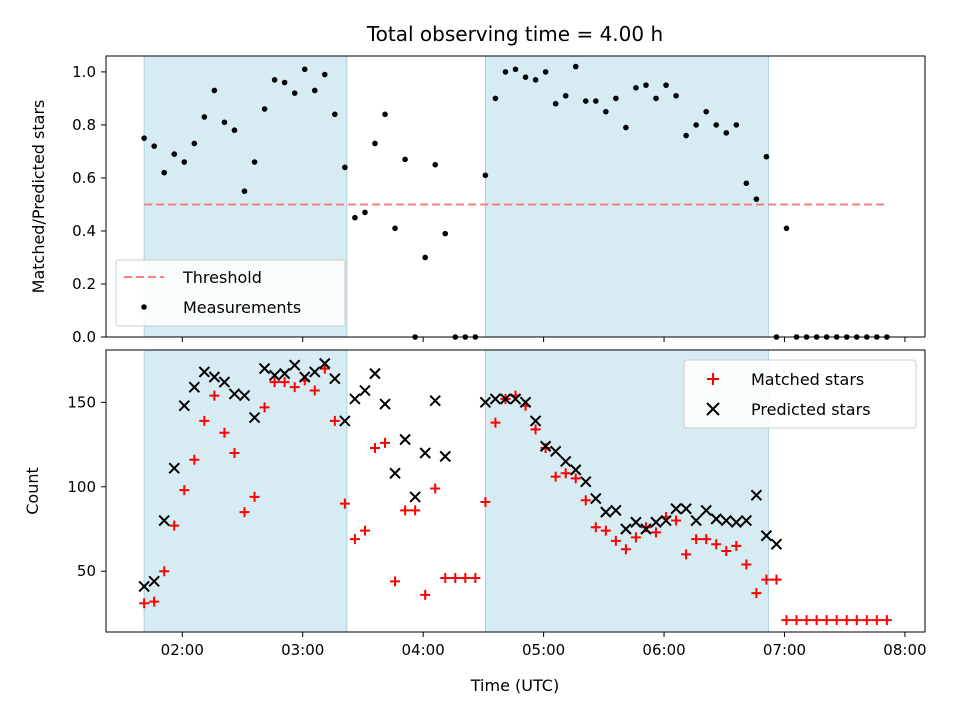 Image resolution: width=960 pixels, height=724 pixels. Describe the element at coordinates (222, 277) in the screenshot. I see `legend-threshold-label: Threshold` at that location.